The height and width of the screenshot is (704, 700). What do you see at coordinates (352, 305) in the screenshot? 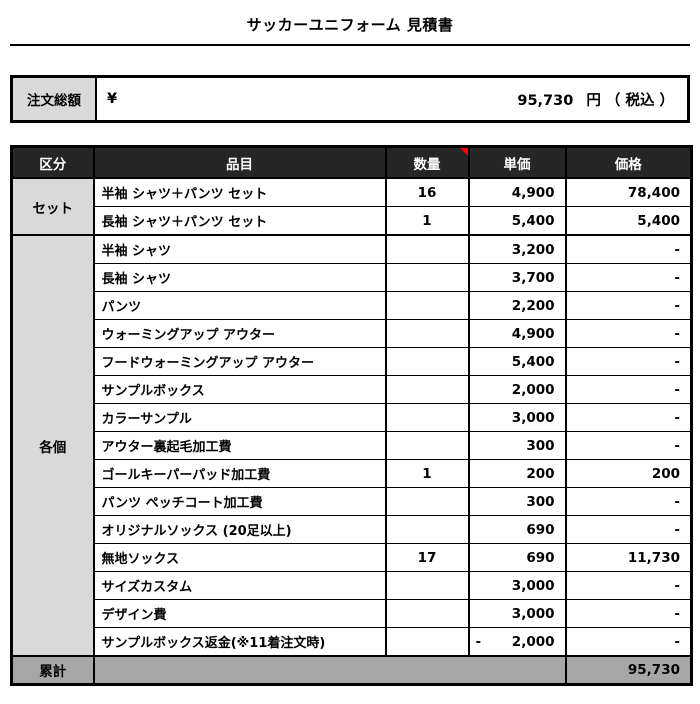
I see `table-row: パンツ 2,200-` at bounding box center [352, 305].